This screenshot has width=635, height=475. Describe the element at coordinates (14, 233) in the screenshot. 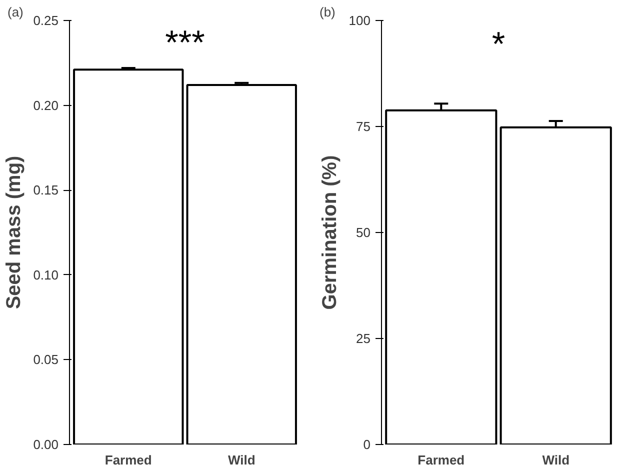

I see `y-axis-title: Seed mass (mg)` at that location.